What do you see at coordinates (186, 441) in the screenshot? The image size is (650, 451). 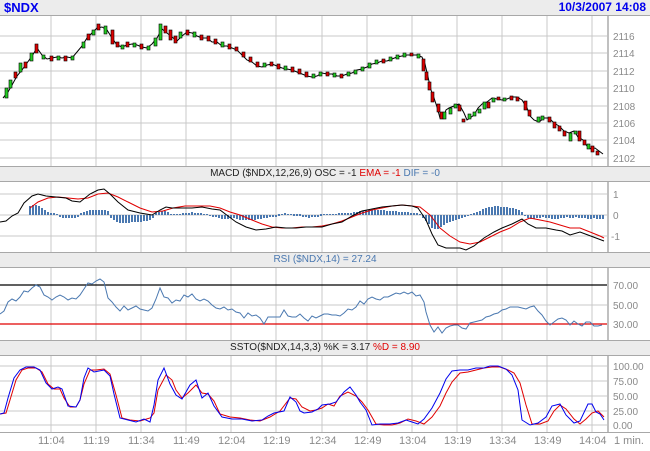 I see `time-label: 11:49` at bounding box center [186, 441].